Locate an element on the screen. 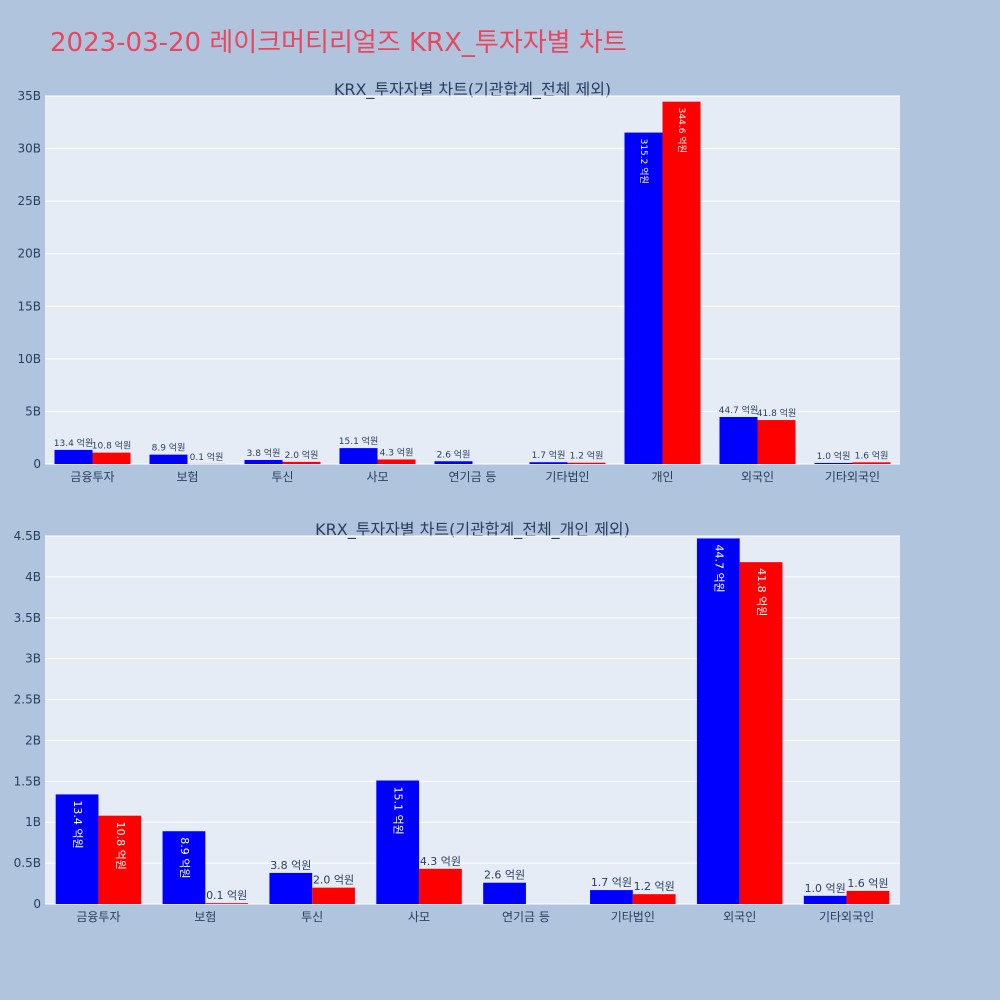  page-title: 2023-03-20 레이크머티리얼즈 KRX_투자자별 차트 is located at coordinates (338, 43).